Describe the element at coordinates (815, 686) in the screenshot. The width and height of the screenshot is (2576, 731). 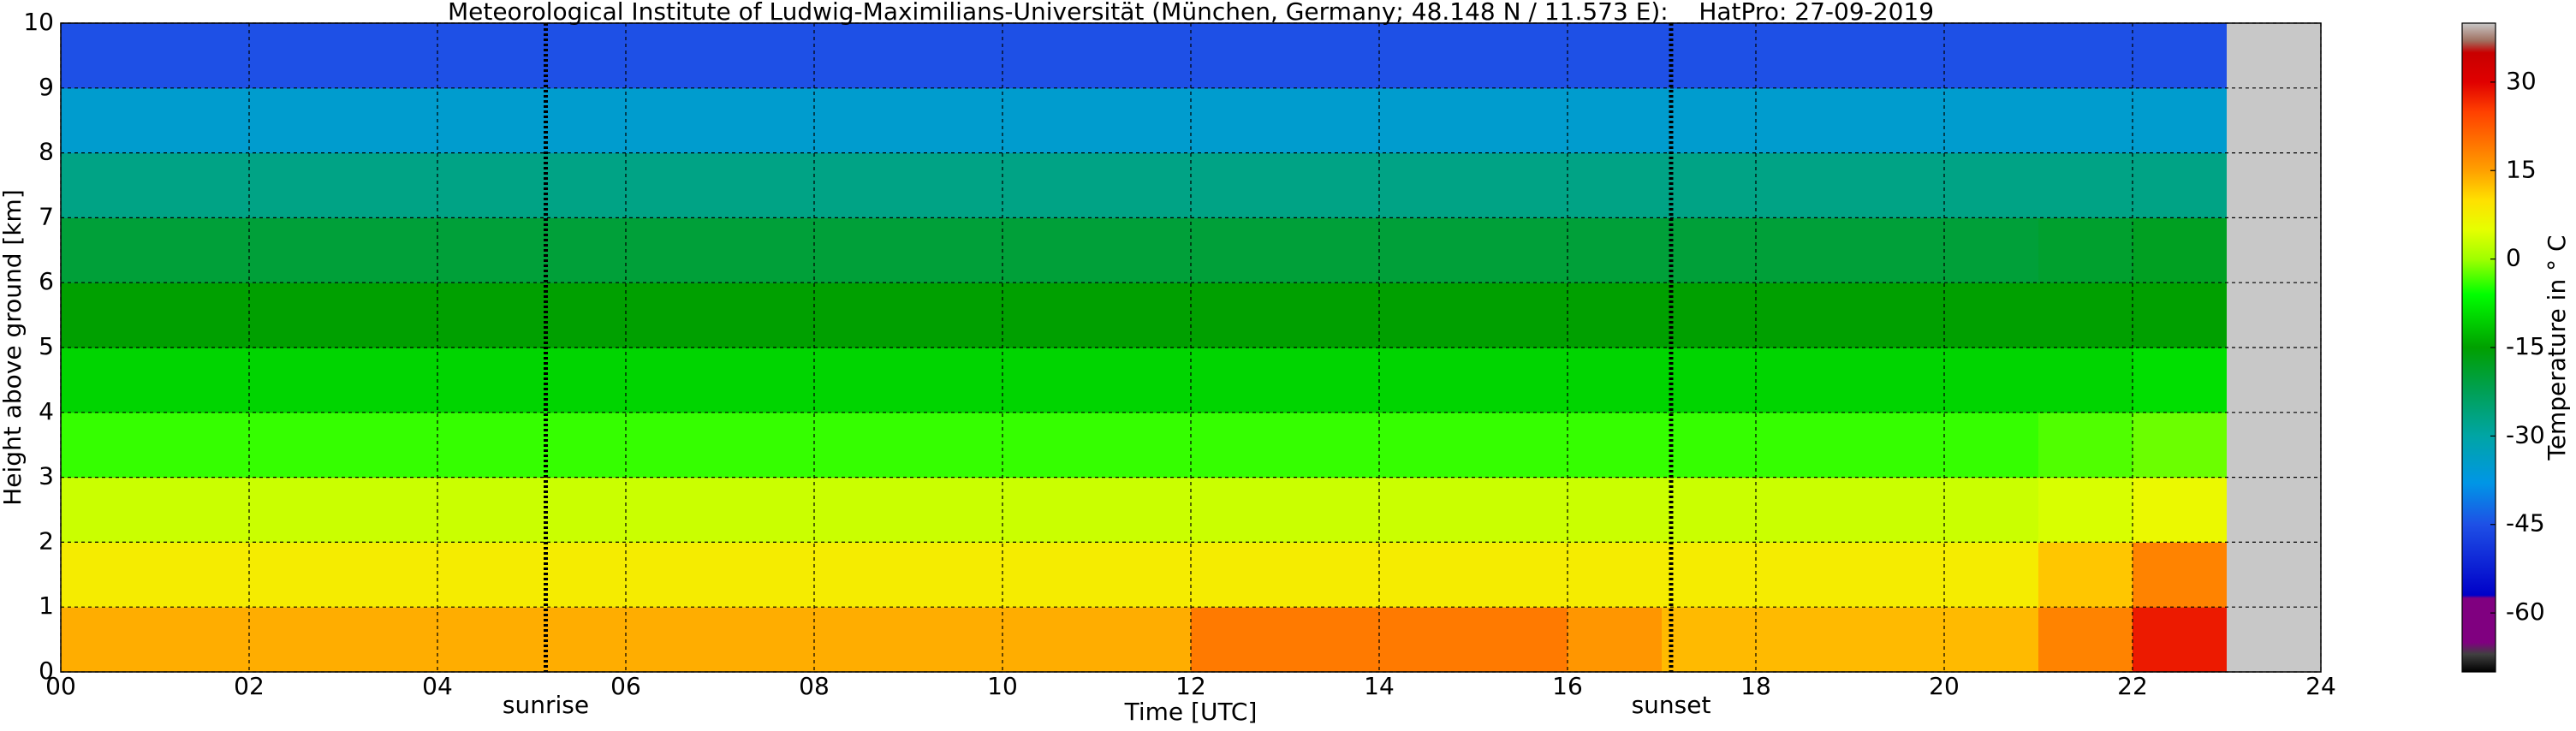
I see `x-tick-label: 08` at that location.